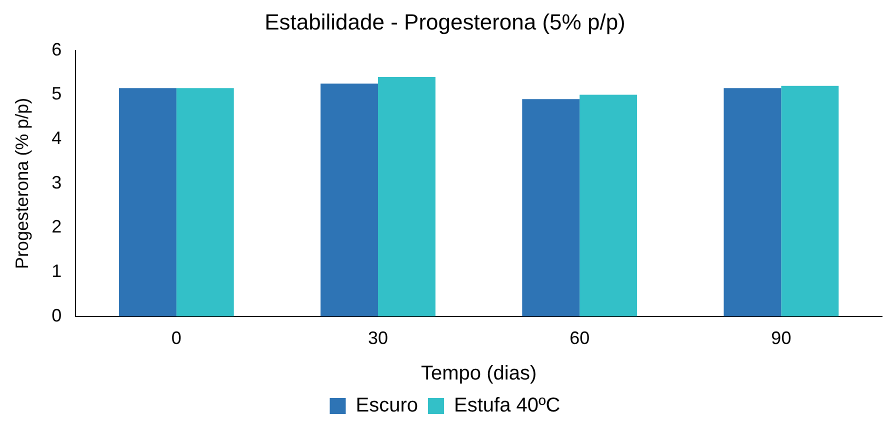 The width and height of the screenshot is (888, 428). What do you see at coordinates (57, 271) in the screenshot?
I see `y-tick-label: 1` at bounding box center [57, 271].